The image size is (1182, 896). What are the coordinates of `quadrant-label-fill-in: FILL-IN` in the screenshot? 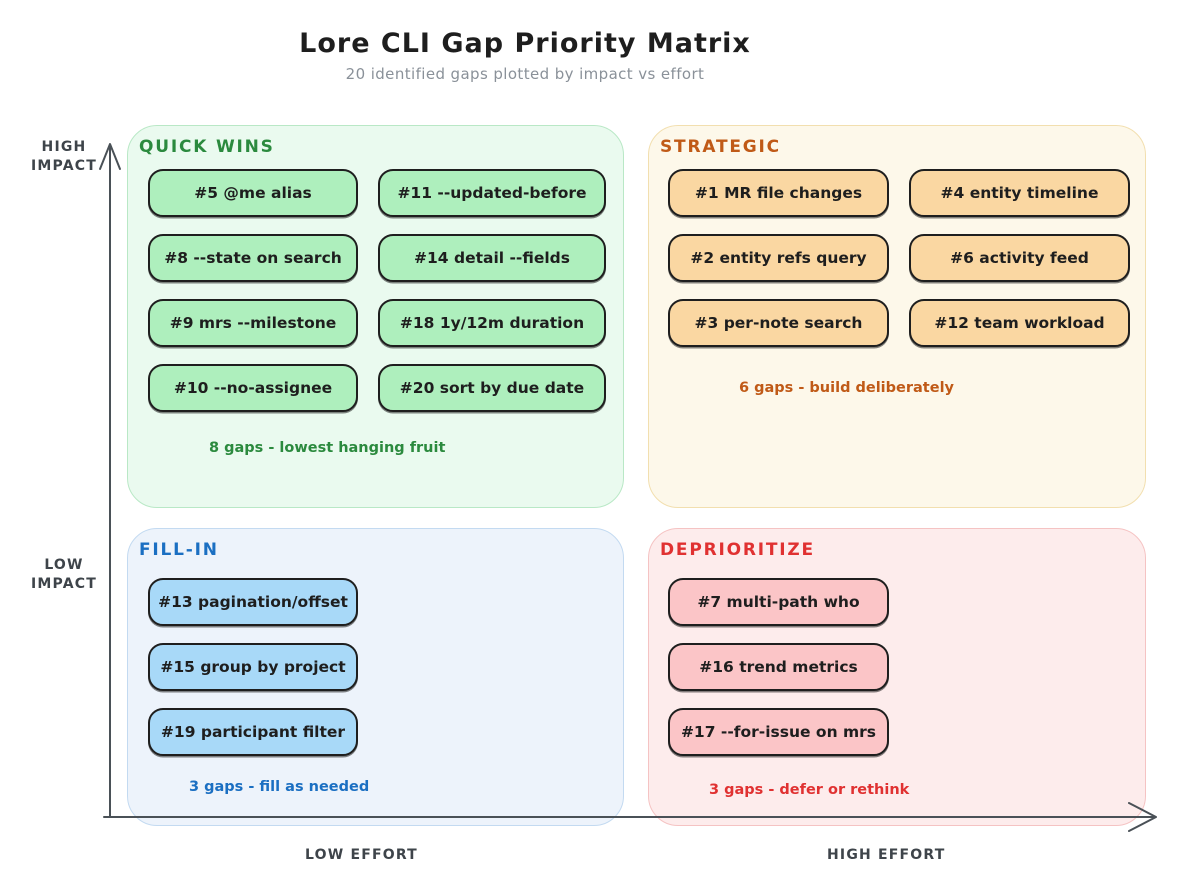 It's located at (179, 550).